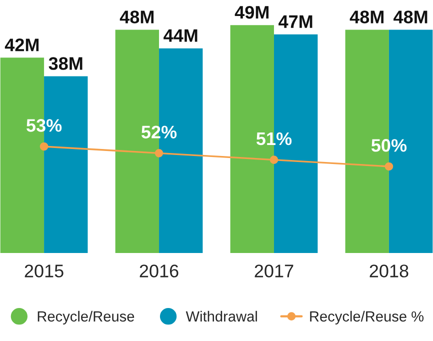 The image size is (433, 341). I want to click on legend-label: Recycle/Reuse %, so click(367, 317).